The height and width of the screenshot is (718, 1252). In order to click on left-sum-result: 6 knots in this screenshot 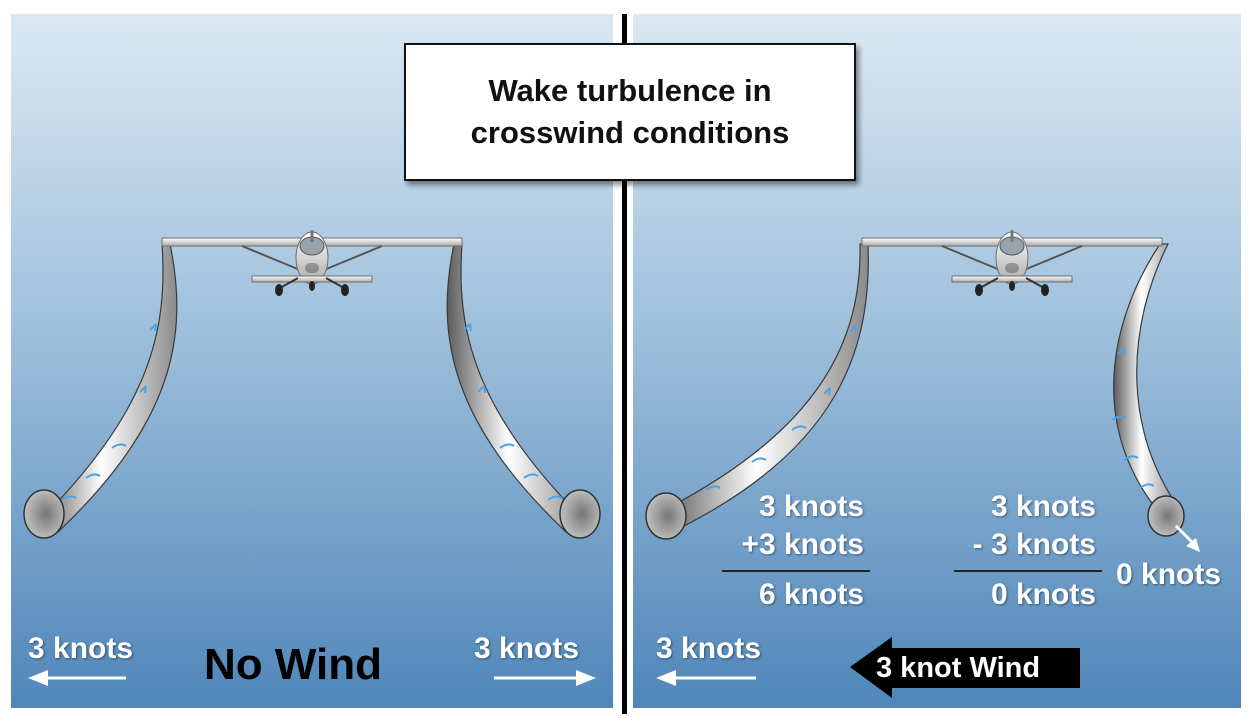, I will do `click(811, 594)`.